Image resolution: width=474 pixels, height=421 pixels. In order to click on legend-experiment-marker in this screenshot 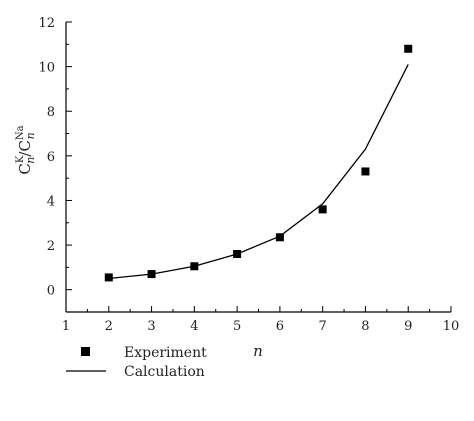, I will do `click(85, 351)`.